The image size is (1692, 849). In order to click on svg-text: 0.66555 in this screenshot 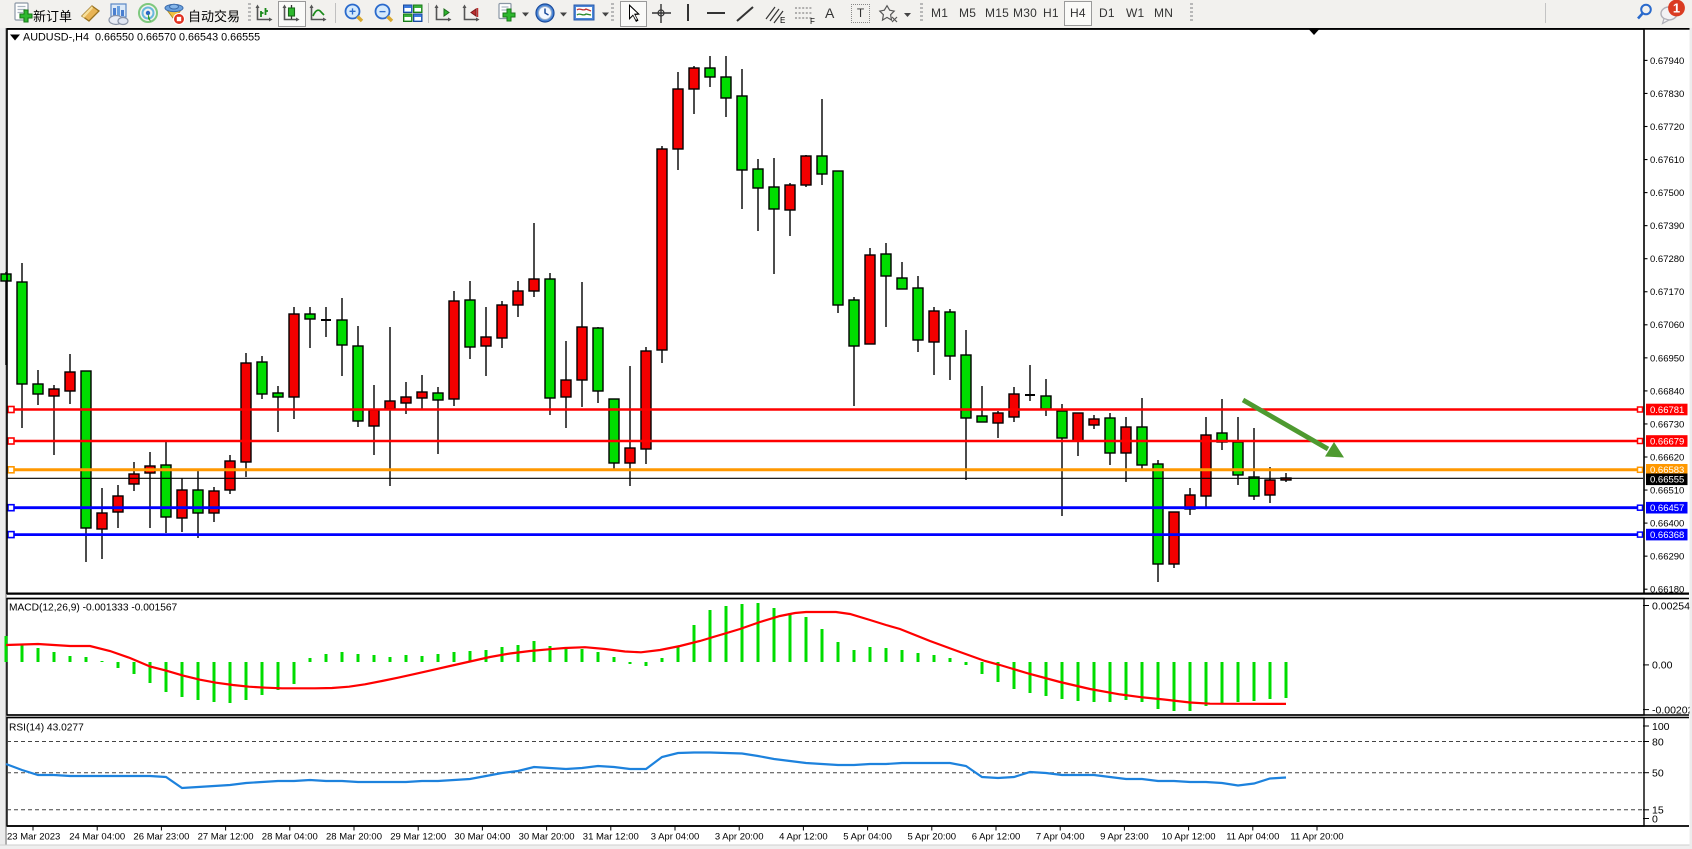, I will do `click(1667, 480)`.